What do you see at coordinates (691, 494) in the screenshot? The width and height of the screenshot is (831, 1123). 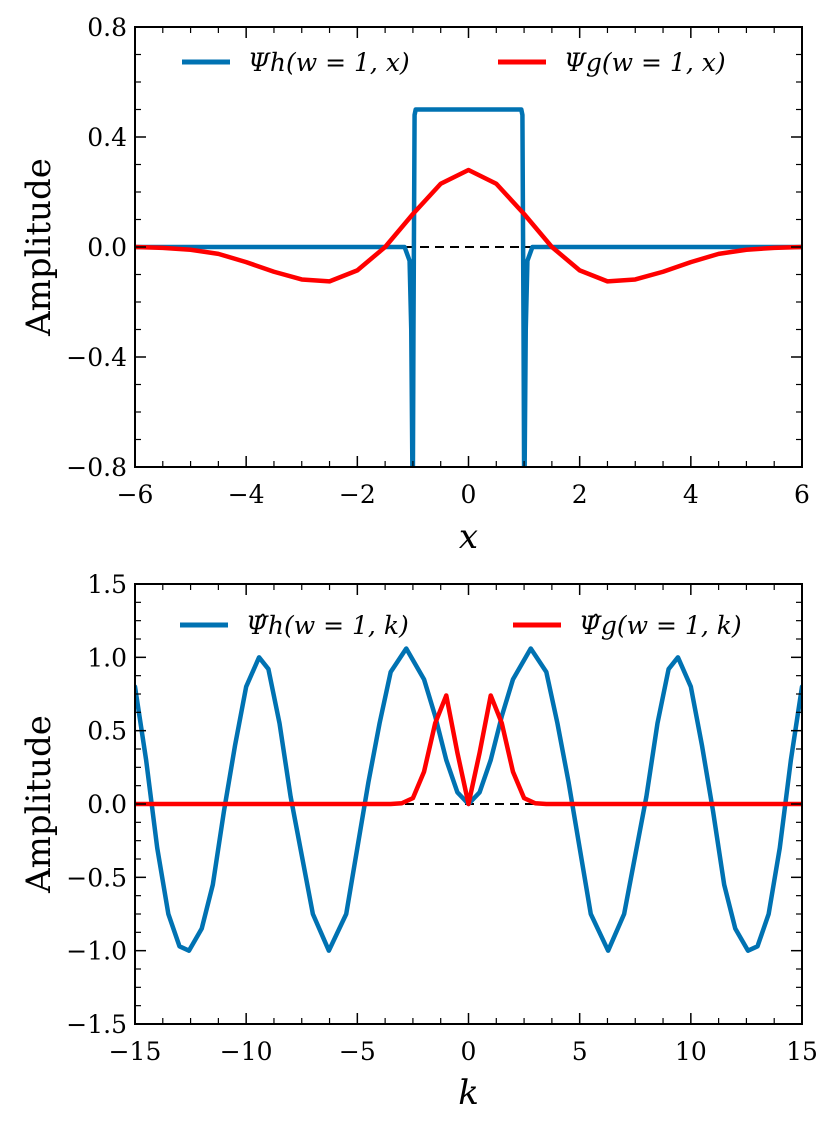 I see `x-tick-label: 4` at bounding box center [691, 494].